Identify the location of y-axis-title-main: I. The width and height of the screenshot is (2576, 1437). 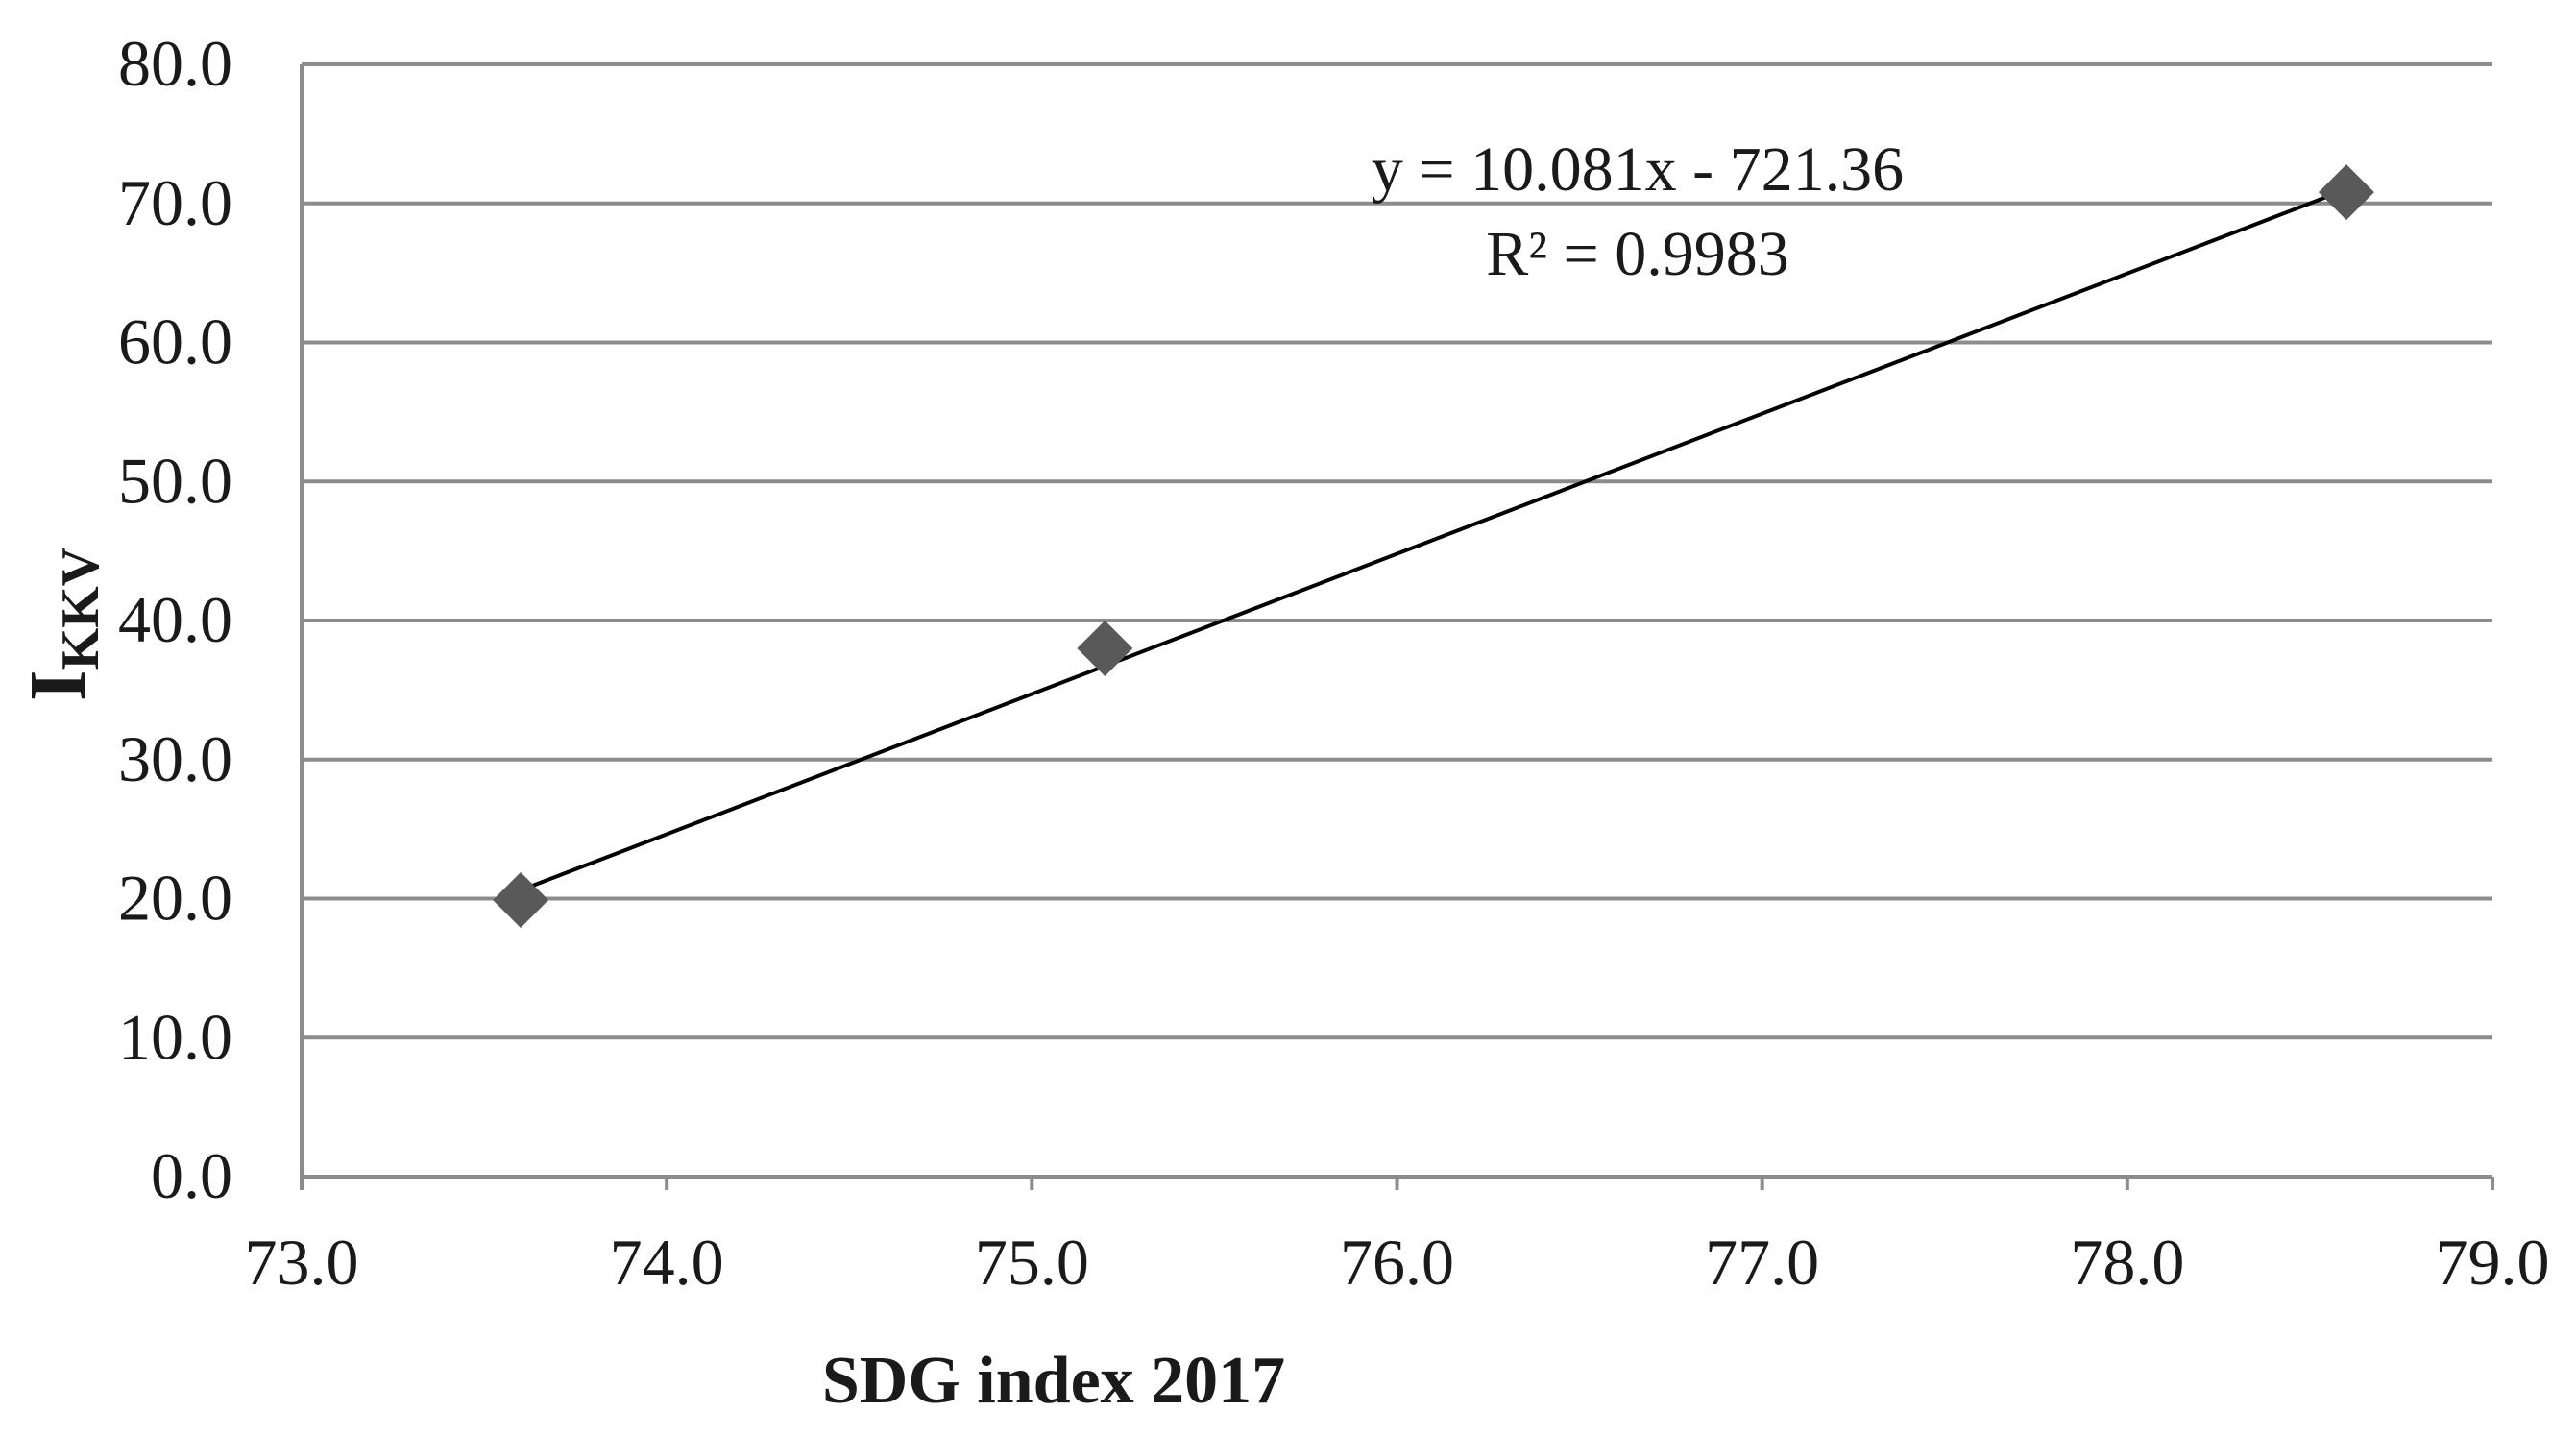
(58, 686).